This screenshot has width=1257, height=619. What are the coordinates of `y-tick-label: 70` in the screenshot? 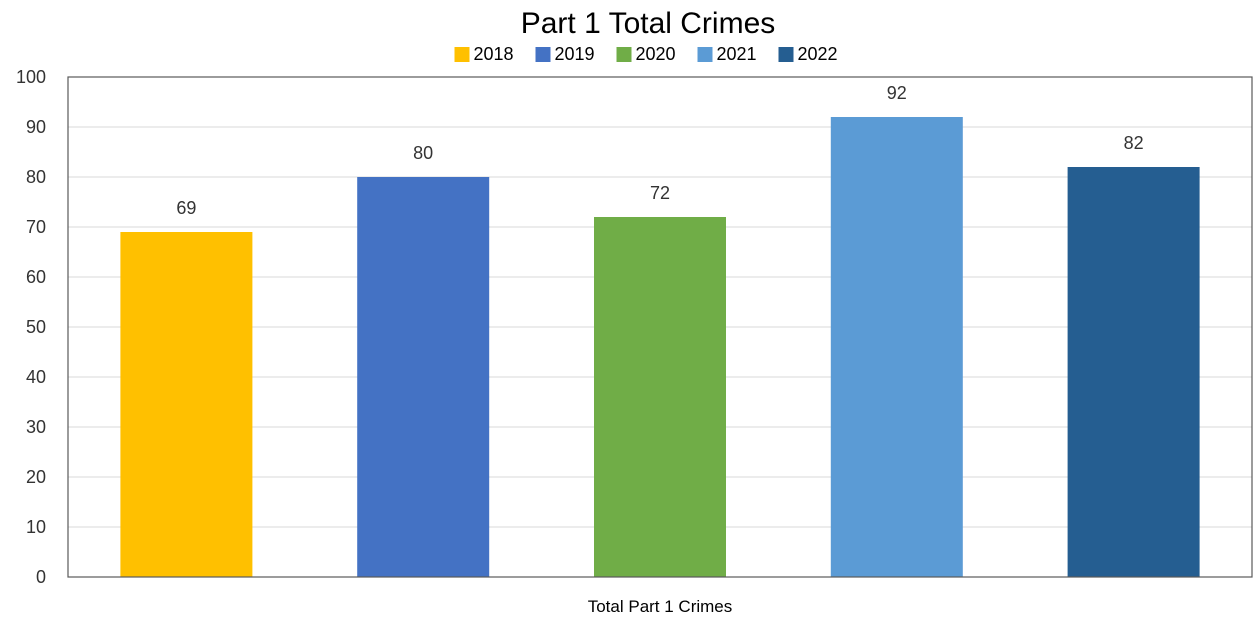 It's located at (36, 227).